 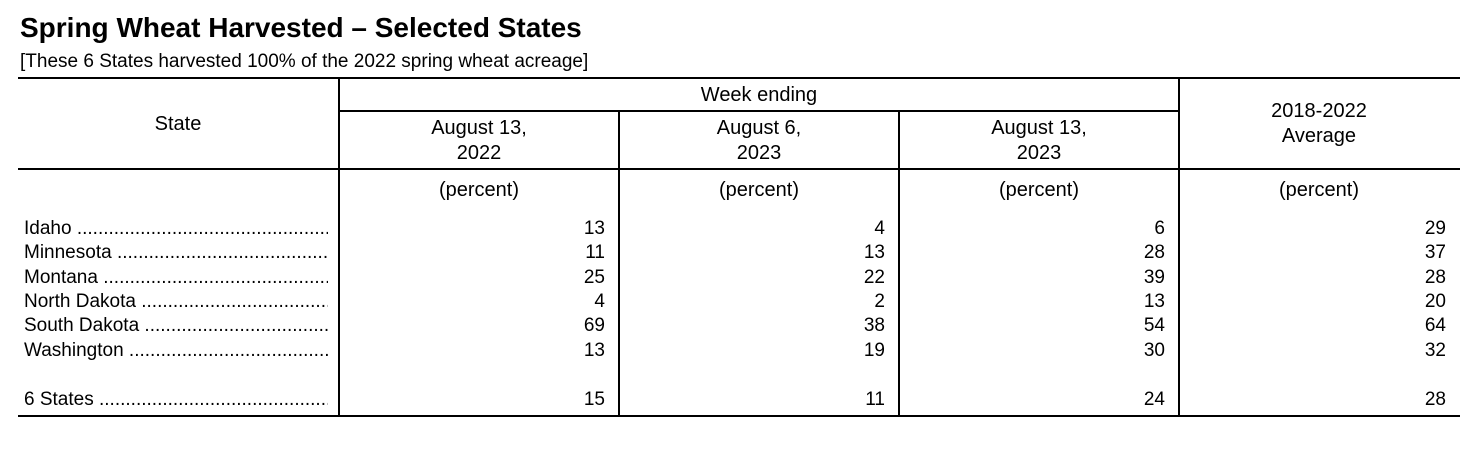 I want to click on week-ending-rule, so click(x=759, y=111).